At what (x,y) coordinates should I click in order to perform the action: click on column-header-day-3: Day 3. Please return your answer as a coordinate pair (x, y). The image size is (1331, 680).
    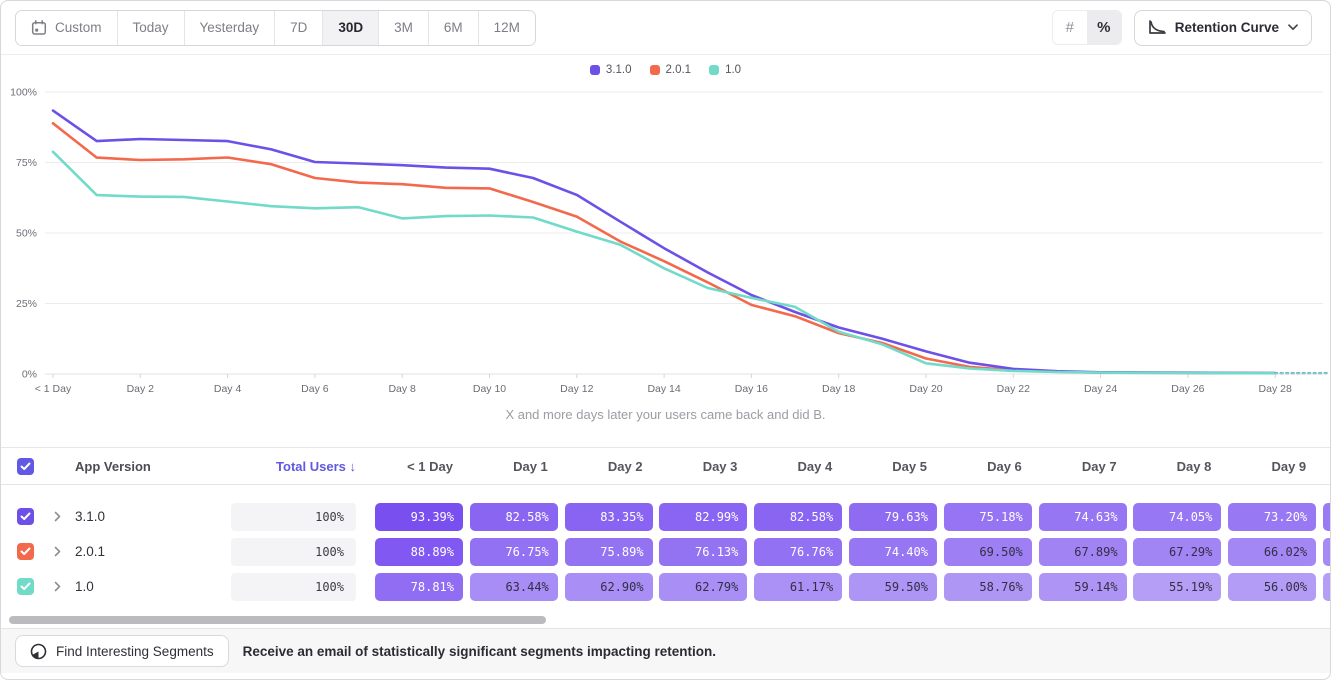
    Looking at the image, I should click on (720, 466).